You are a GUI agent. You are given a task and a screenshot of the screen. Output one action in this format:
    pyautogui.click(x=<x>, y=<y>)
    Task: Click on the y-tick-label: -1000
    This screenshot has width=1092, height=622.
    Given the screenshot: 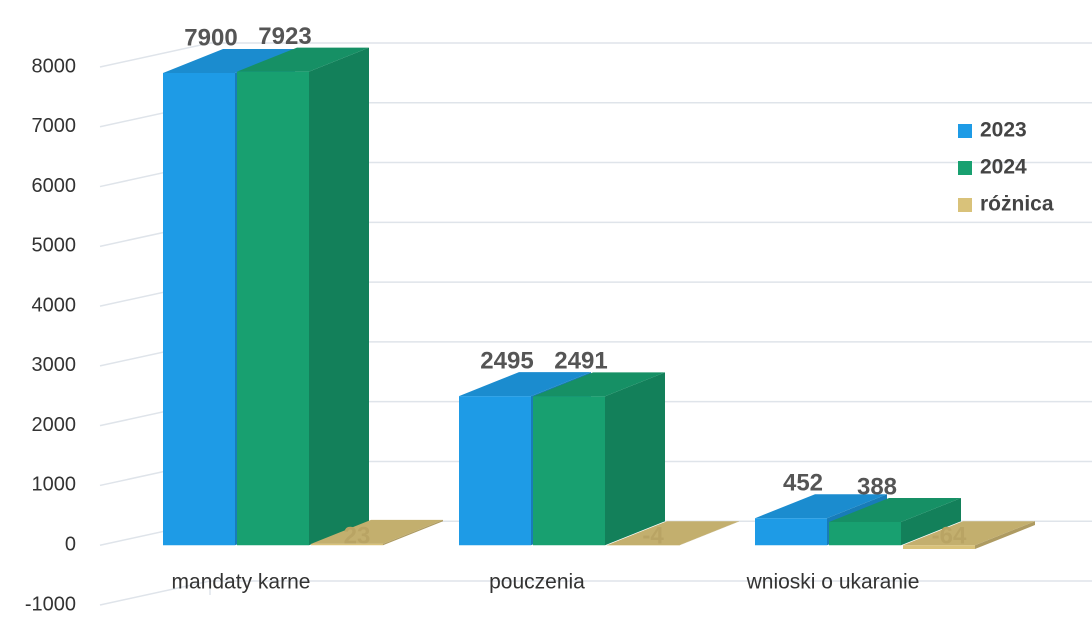 What is the action you would take?
    pyautogui.click(x=50, y=604)
    